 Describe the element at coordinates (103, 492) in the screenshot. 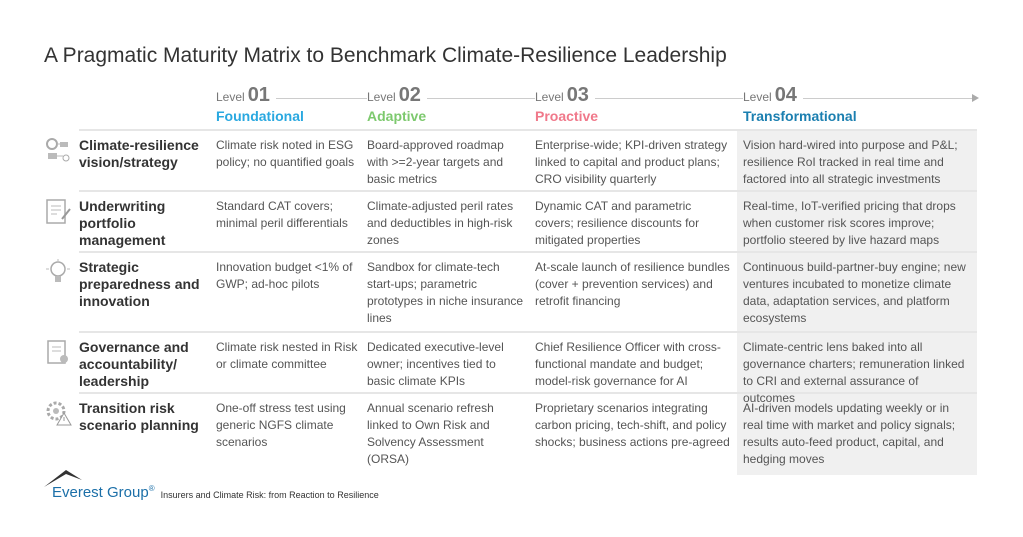

I see `brand-name: Everest Group®` at that location.